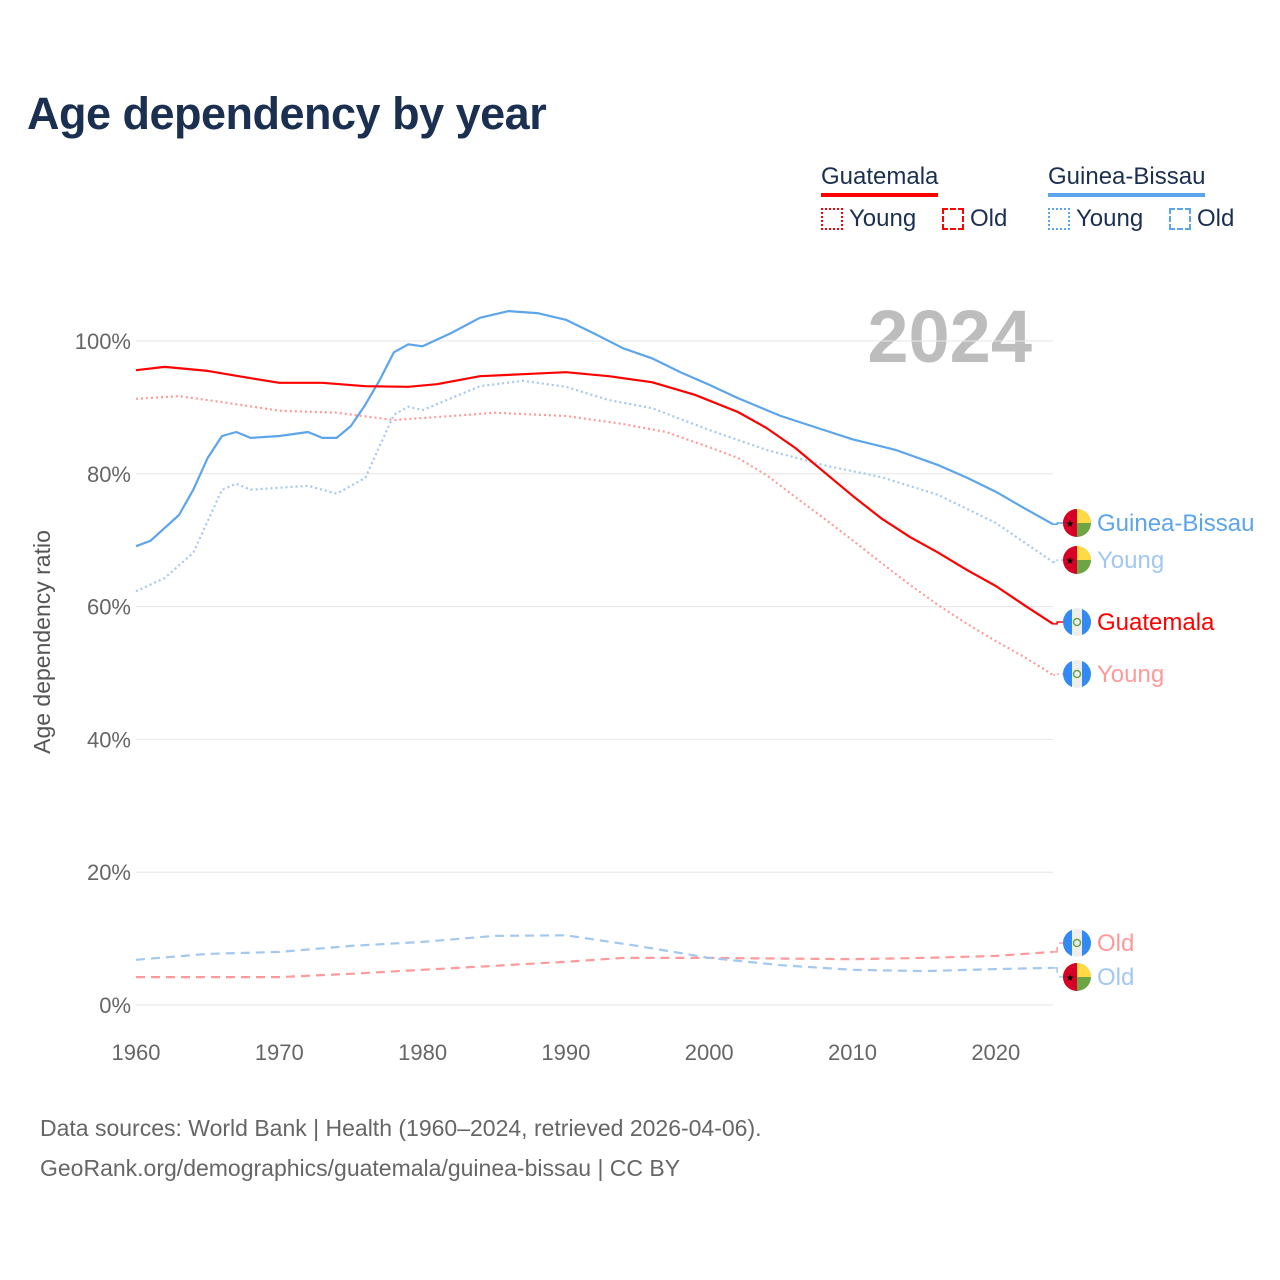 The height and width of the screenshot is (1280, 1280). I want to click on y-tick-label: 40%, so click(109, 739).